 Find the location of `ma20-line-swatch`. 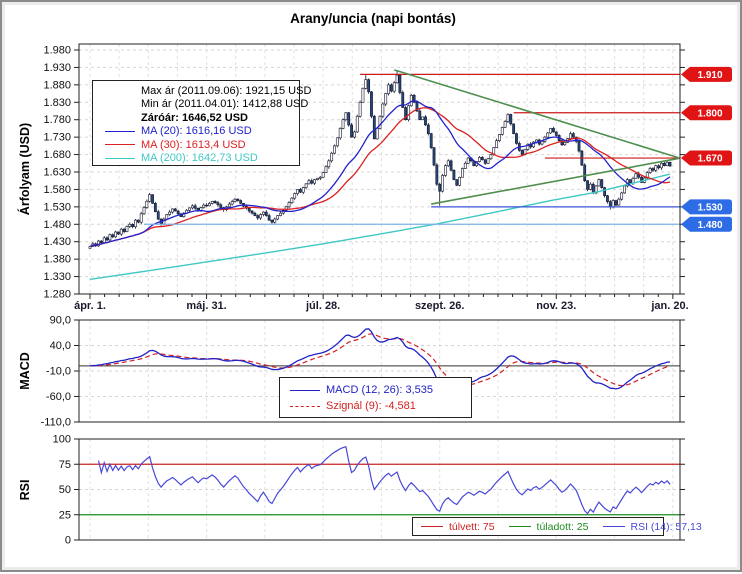

ma20-line-swatch is located at coordinates (120, 131).